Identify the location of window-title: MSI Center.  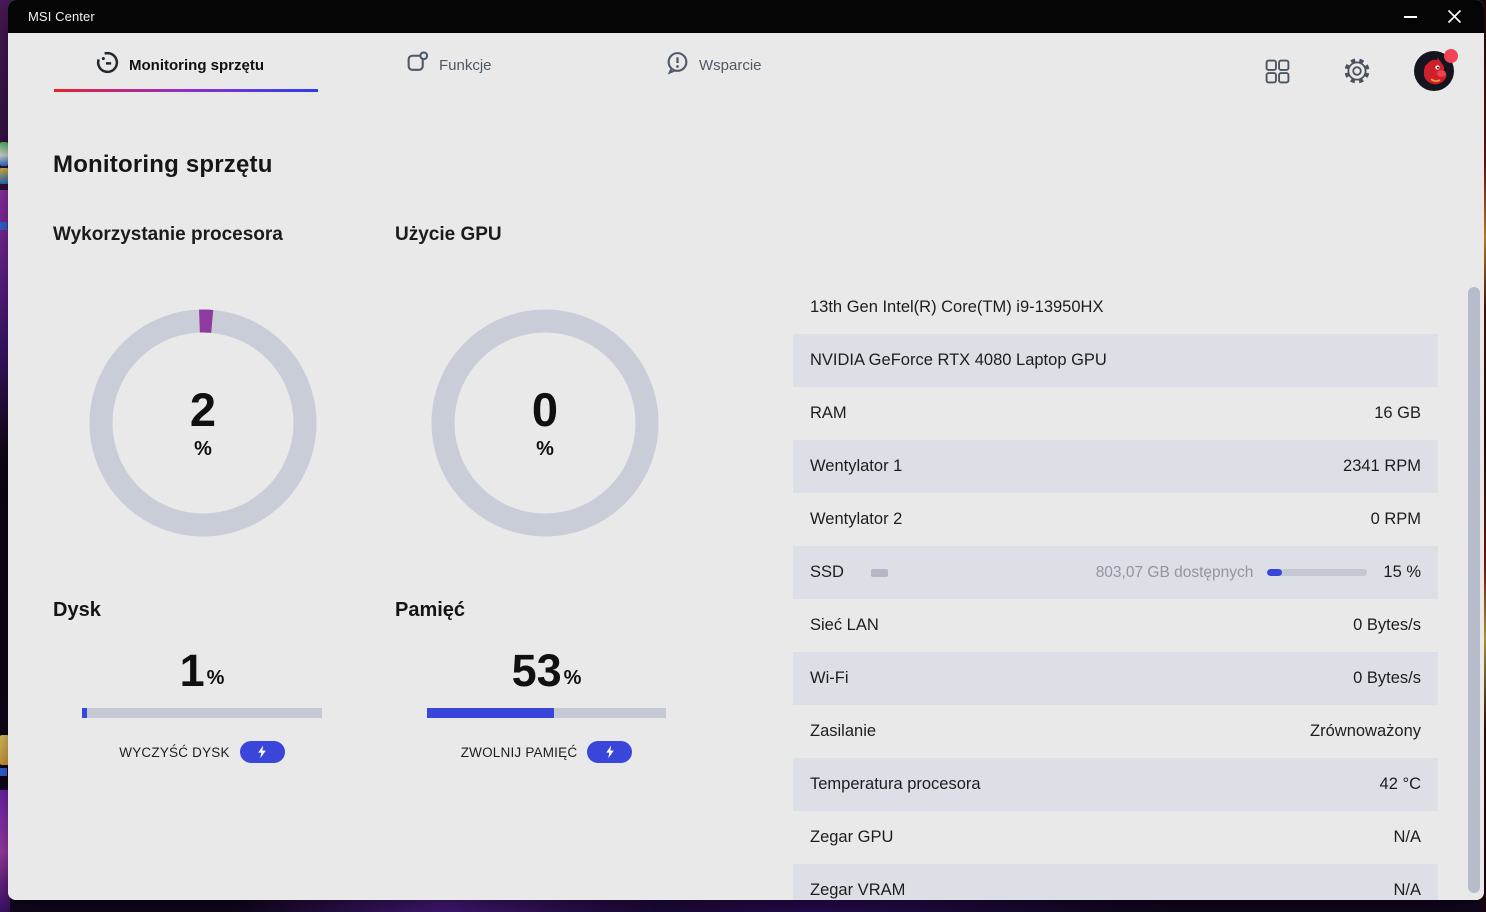
(61, 16).